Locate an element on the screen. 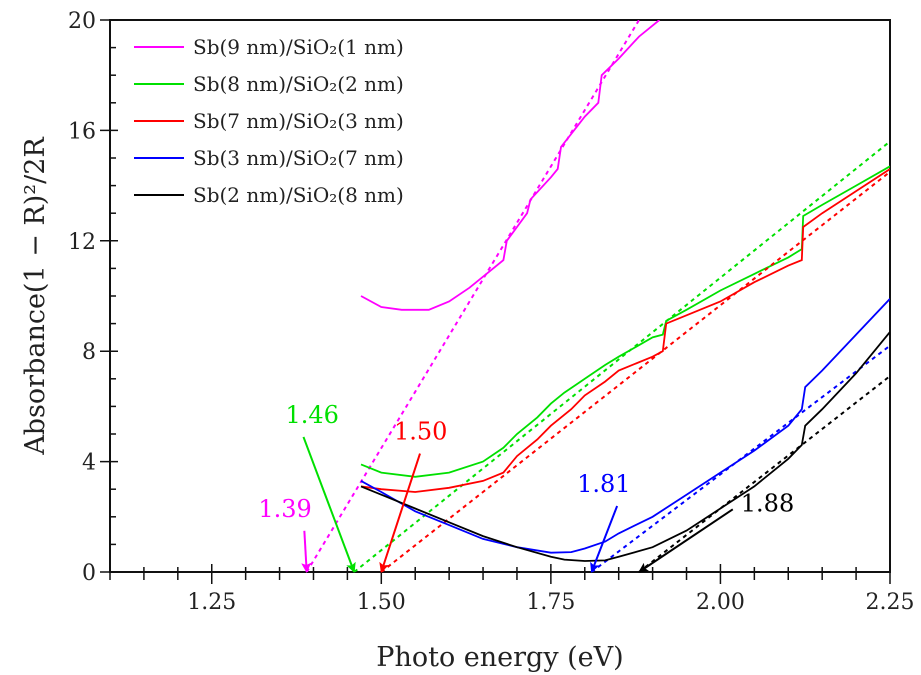 The width and height of the screenshot is (921, 675). legend-entry: Sb(3 nm)/SiO₂(7 nm) is located at coordinates (298, 158).